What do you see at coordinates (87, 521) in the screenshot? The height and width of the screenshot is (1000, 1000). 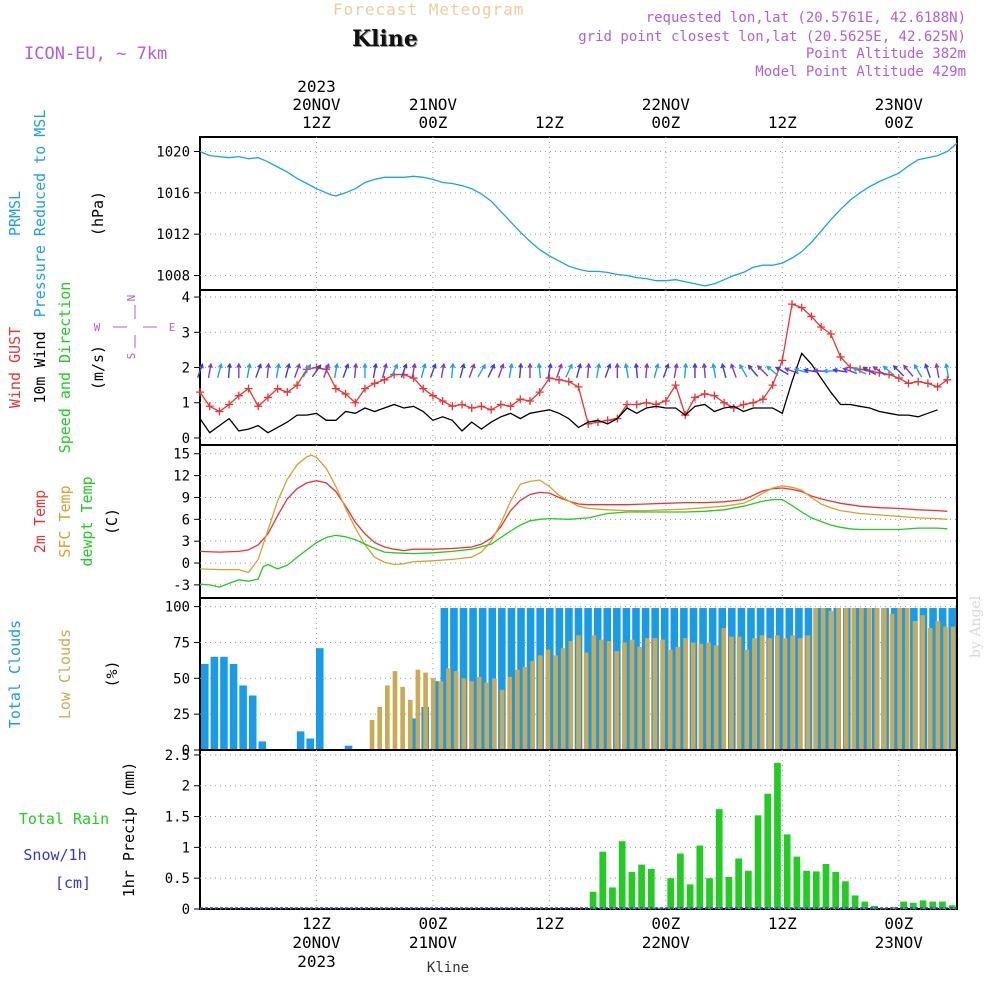 I see `y-axis-label: dewpt Temp` at bounding box center [87, 521].